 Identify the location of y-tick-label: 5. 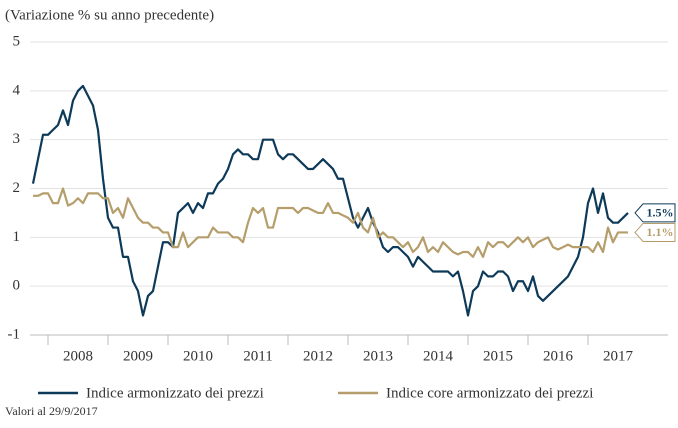
(17, 41).